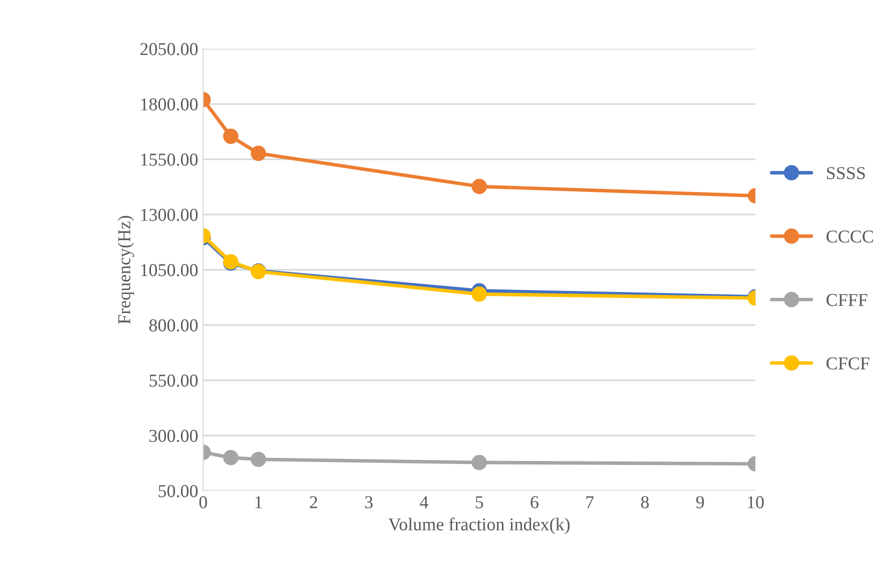 This screenshot has height=574, width=895. What do you see at coordinates (174, 436) in the screenshot?
I see `y-tick-label: 300.00` at bounding box center [174, 436].